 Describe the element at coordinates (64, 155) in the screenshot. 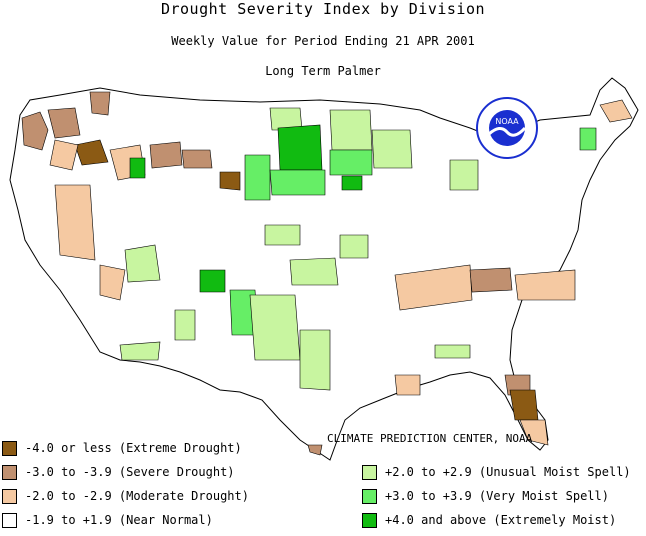

I see `region-or-east` at that location.